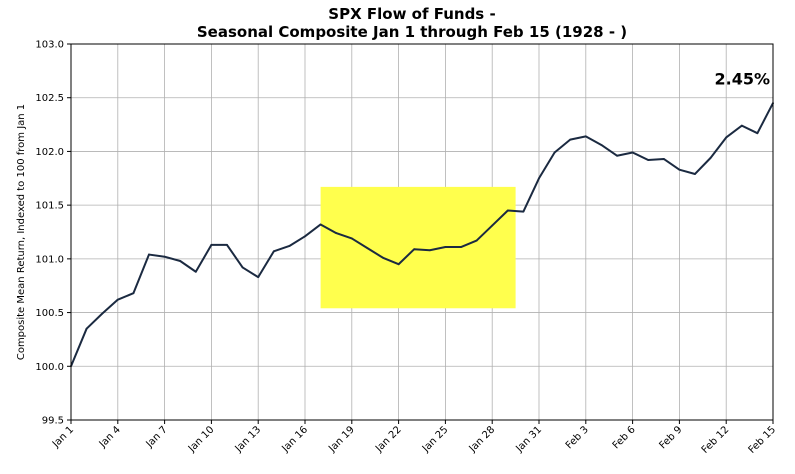 The width and height of the screenshot is (795, 474). Describe the element at coordinates (294, 439) in the screenshot. I see `x-tick-label: Jan 16` at that location.